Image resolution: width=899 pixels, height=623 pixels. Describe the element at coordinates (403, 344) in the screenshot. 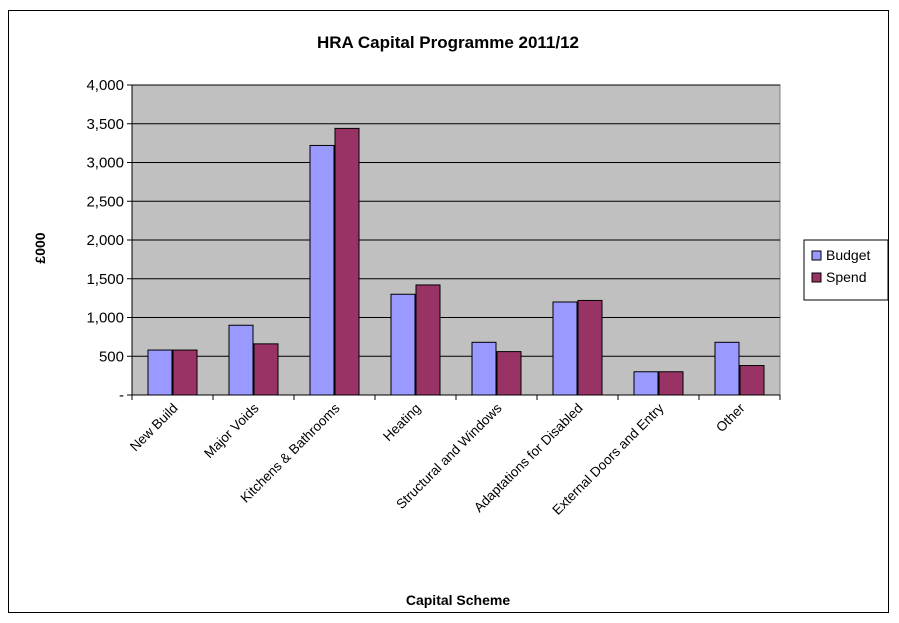

I see `bar-budget-heating` at that location.